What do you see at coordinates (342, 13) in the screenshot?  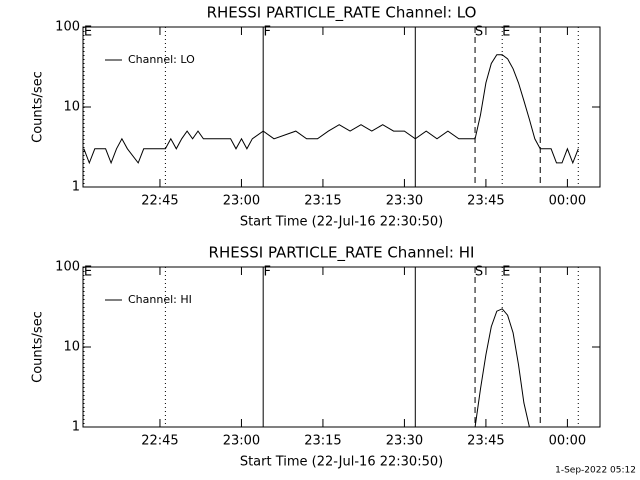 I see `chart-title: RHESSI PARTICLE_RATE Channel: LO` at bounding box center [342, 13].